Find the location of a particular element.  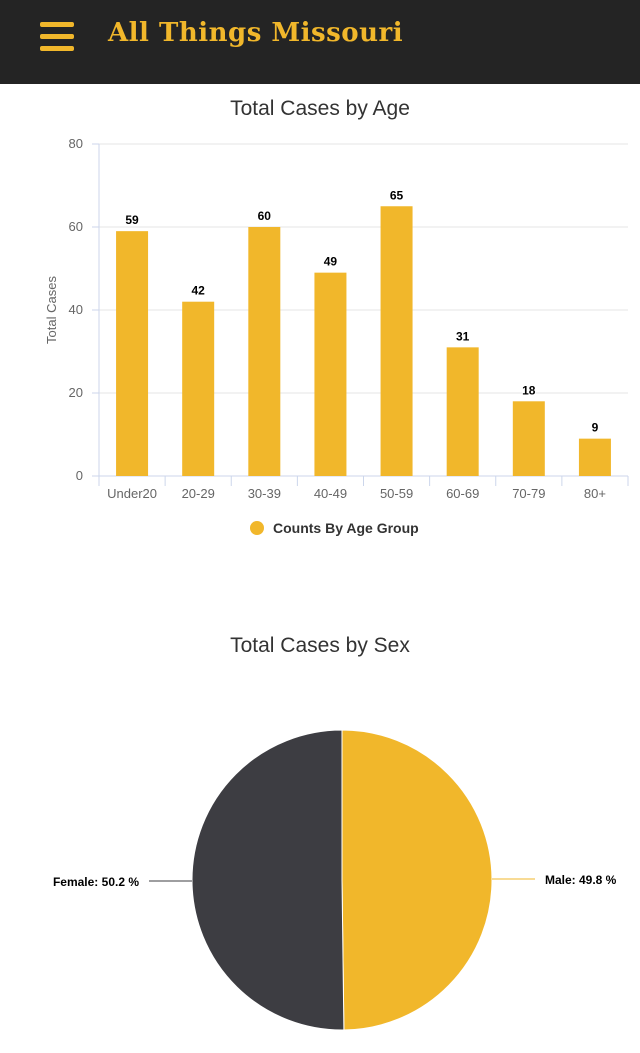

legend-marker is located at coordinates (257, 528).